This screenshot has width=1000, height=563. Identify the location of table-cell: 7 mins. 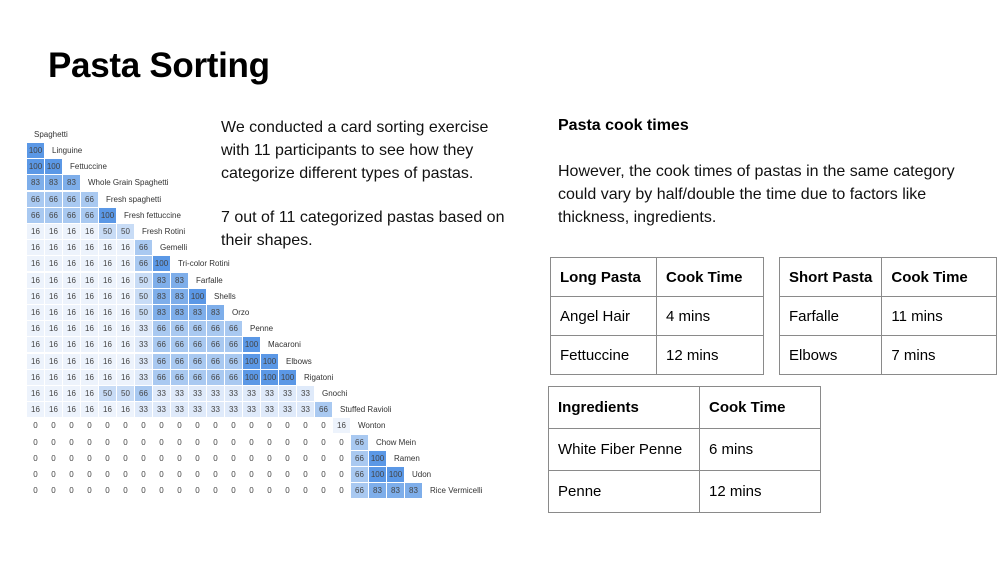
(939, 355).